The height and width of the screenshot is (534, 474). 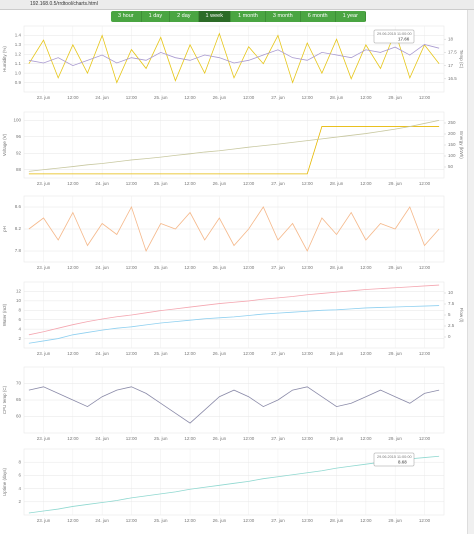 I want to click on y-tick-label: 60, so click(x=19, y=416).